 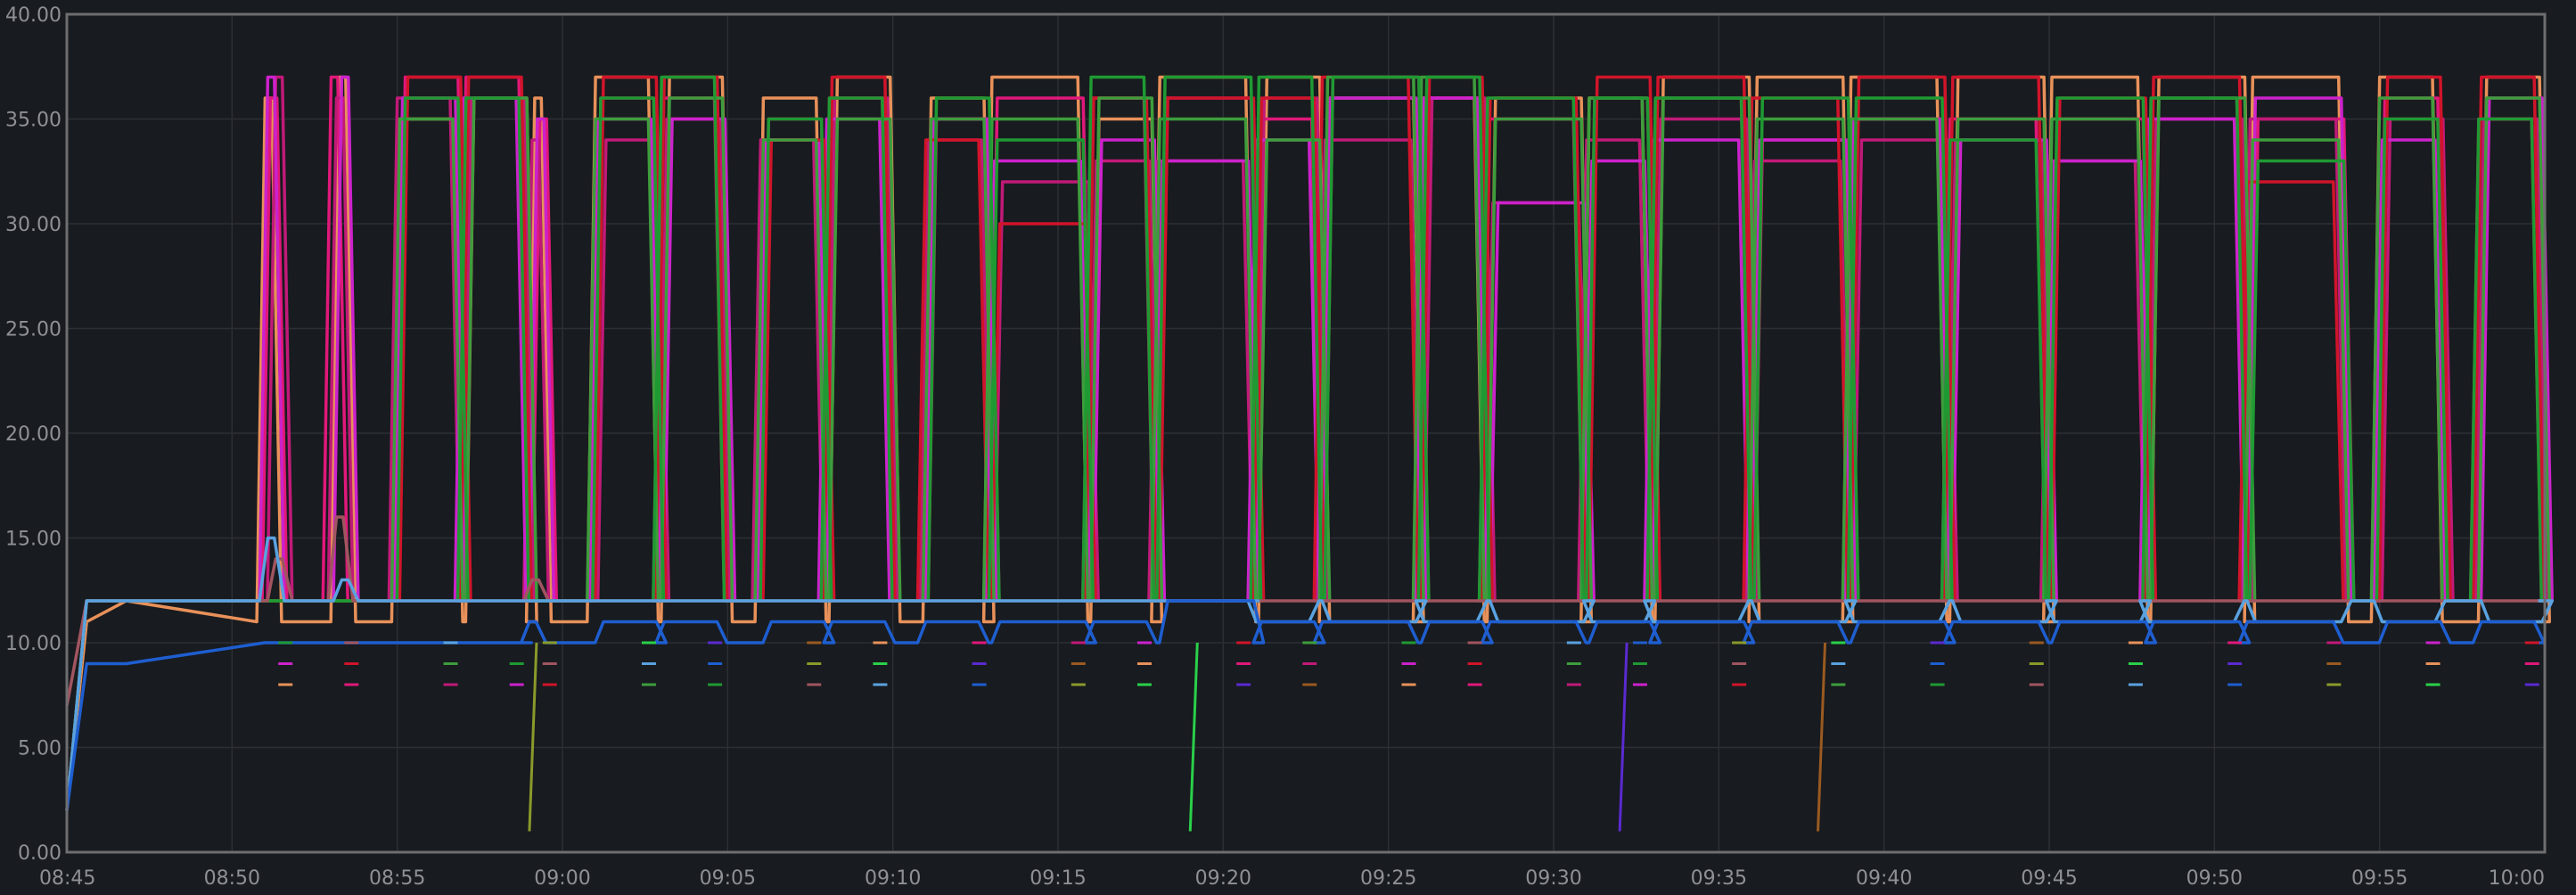 I want to click on x-tick-label-12: 09:45, so click(x=2049, y=878).